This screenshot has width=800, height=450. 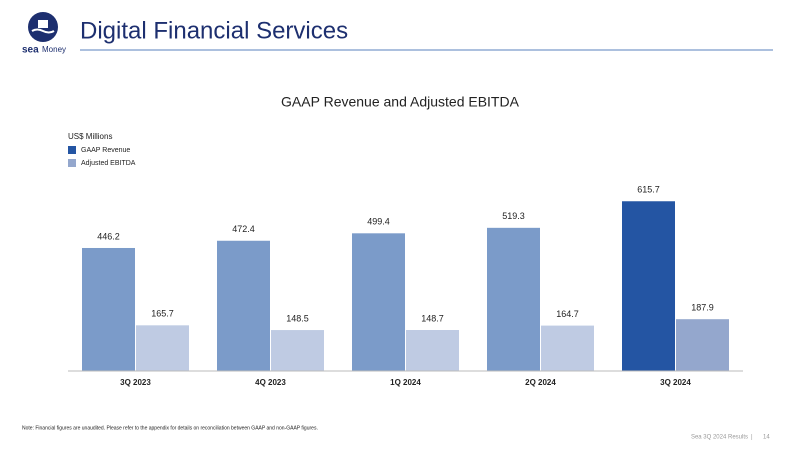 What do you see at coordinates (108, 236) in the screenshot?
I see `value-label: 446.2` at bounding box center [108, 236].